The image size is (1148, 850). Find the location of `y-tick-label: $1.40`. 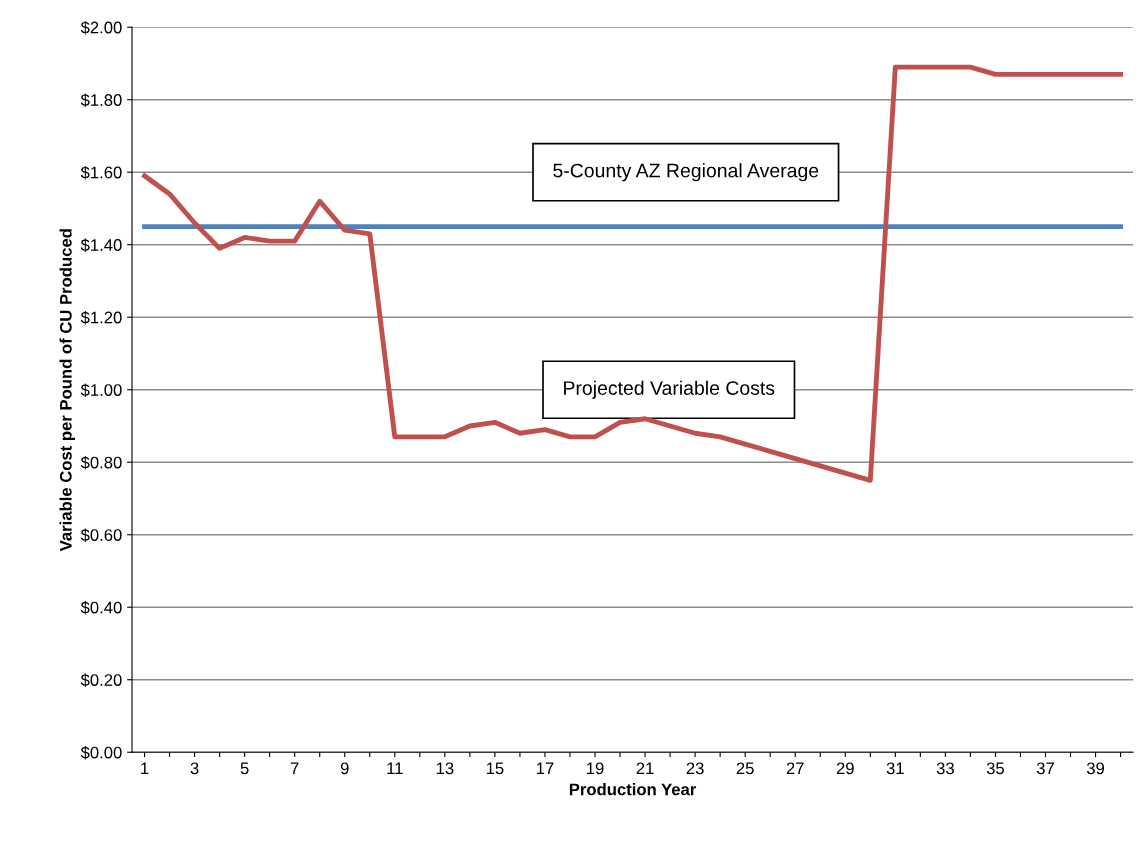

y-tick-label: $1.40 is located at coordinates (101, 245).